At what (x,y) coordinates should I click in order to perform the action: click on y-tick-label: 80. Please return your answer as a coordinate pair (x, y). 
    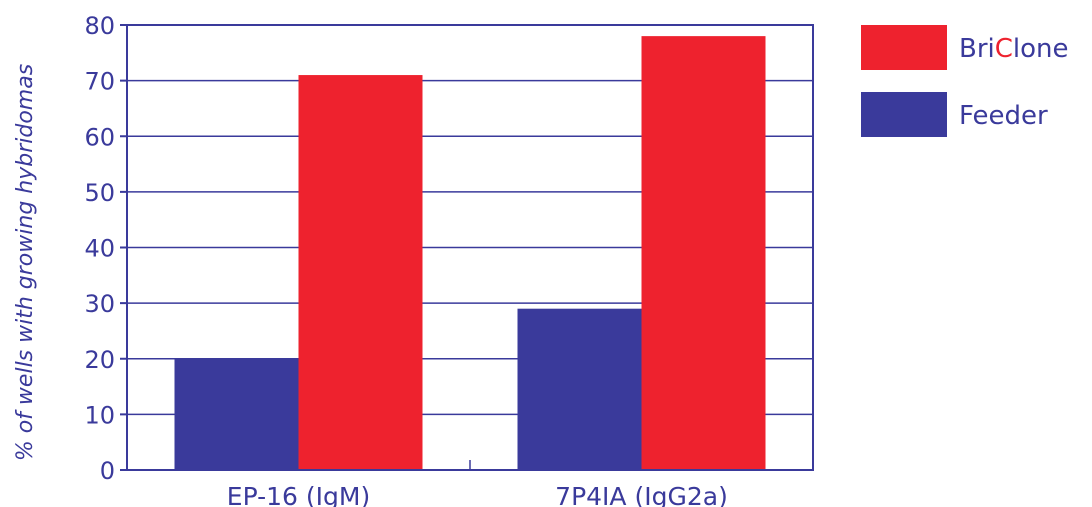
    Looking at the image, I should click on (99, 26).